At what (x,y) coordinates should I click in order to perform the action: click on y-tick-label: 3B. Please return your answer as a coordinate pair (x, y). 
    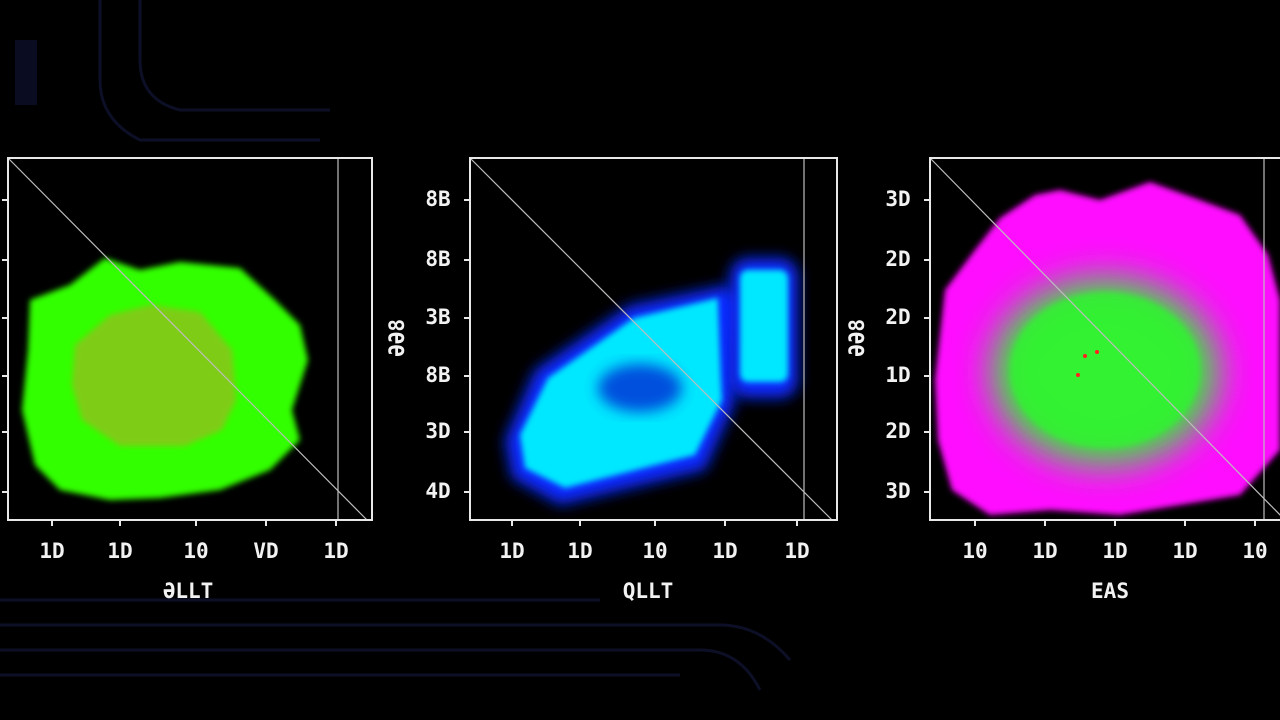
    Looking at the image, I should click on (437, 317).